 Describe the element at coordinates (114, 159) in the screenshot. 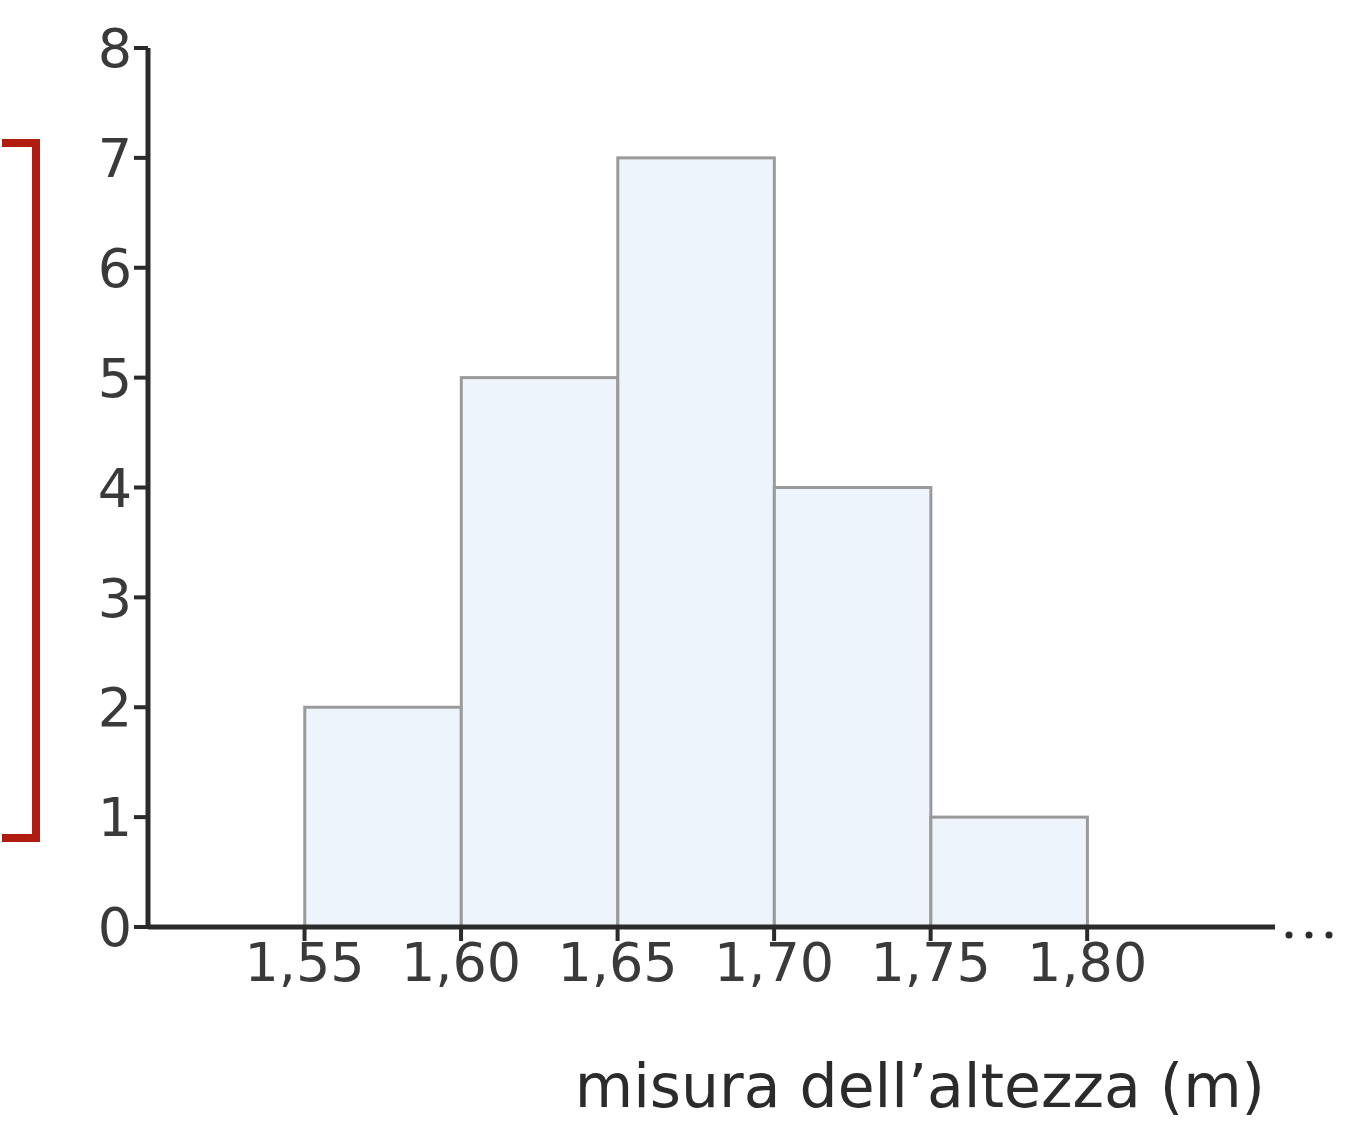

I see `y-tick-label: 7` at that location.